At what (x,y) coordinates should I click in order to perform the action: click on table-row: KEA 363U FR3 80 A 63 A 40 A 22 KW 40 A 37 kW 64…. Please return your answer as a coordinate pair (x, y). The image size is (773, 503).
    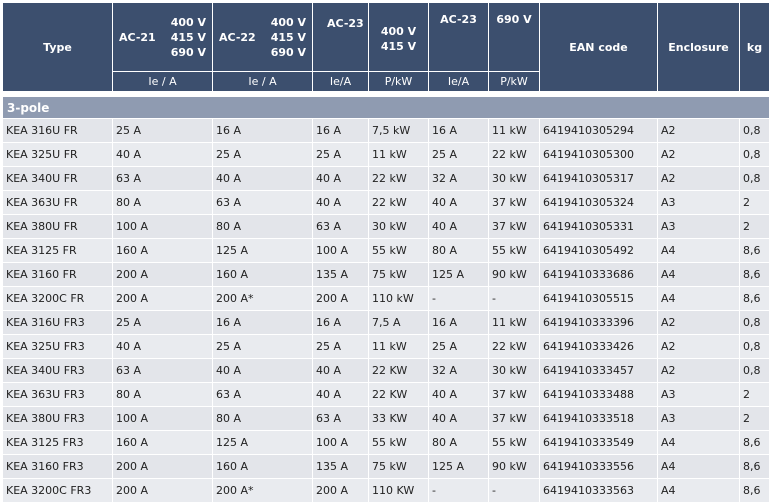
    Looking at the image, I should click on (386, 394).